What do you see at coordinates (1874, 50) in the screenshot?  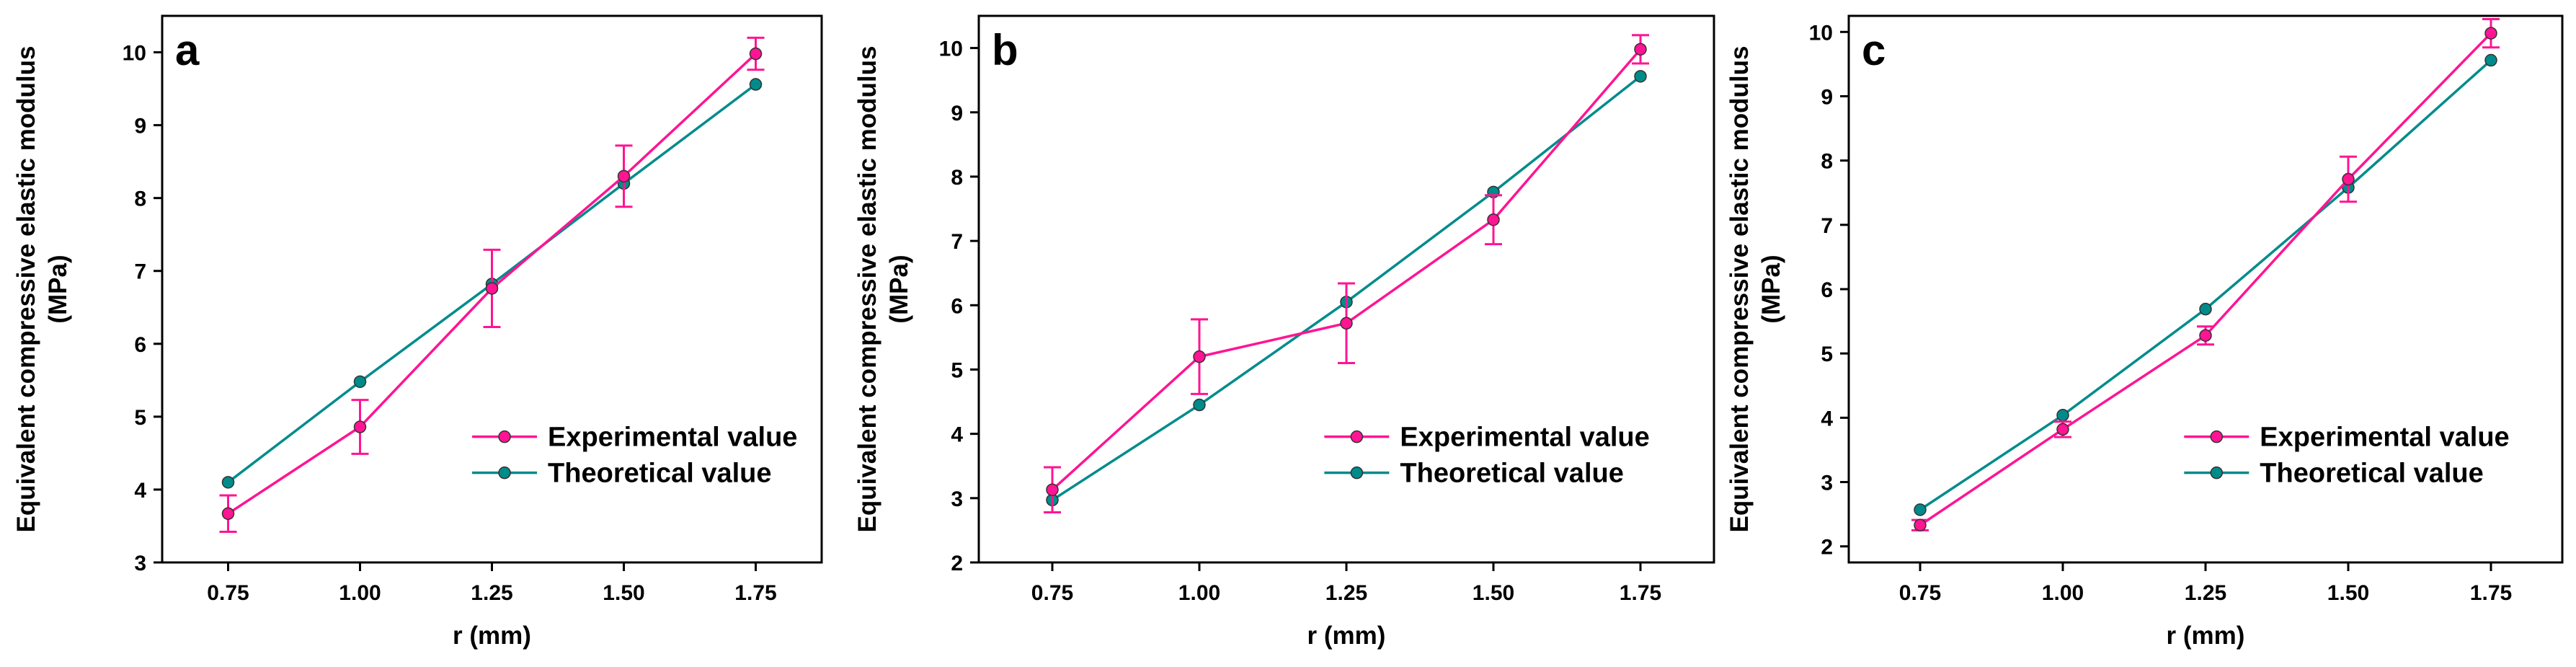 I see `panel-letter: c` at bounding box center [1874, 50].